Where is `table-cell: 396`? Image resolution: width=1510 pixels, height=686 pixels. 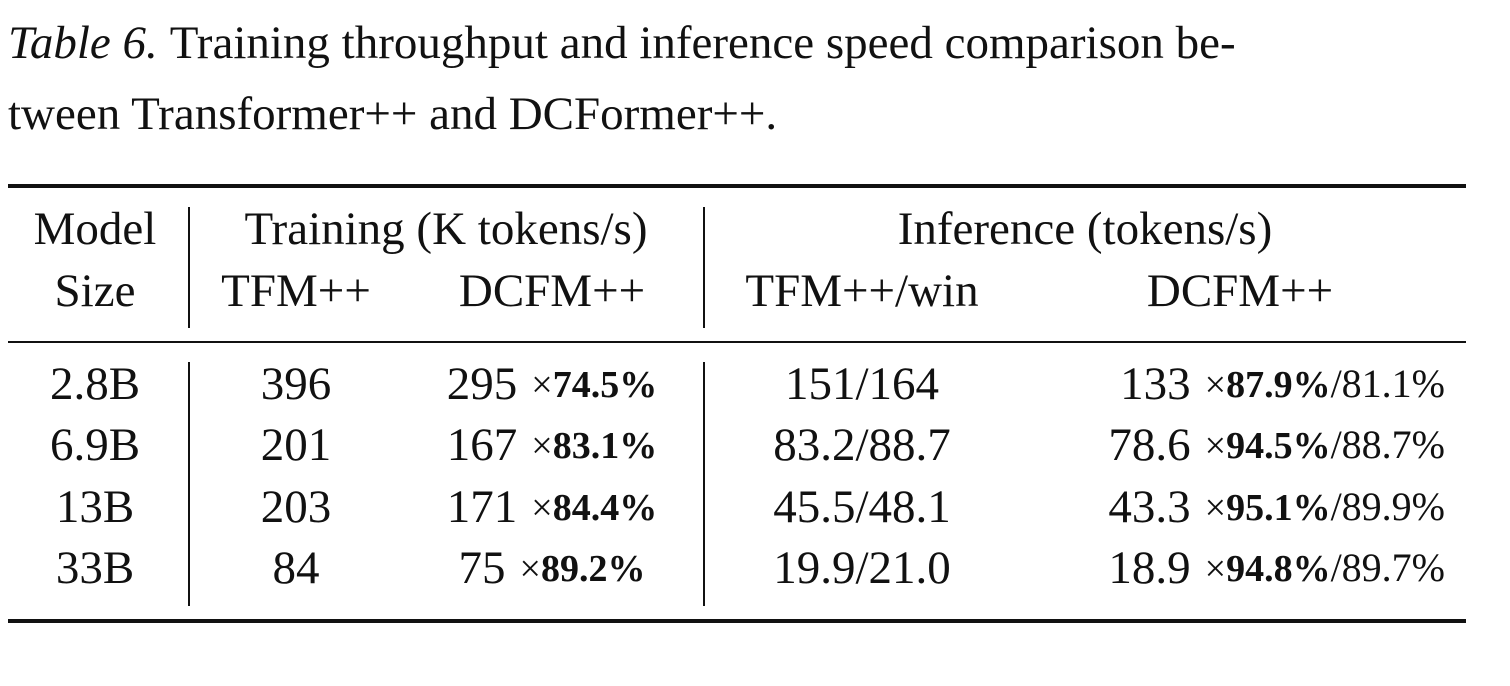 table-cell: 396 is located at coordinates (296, 384).